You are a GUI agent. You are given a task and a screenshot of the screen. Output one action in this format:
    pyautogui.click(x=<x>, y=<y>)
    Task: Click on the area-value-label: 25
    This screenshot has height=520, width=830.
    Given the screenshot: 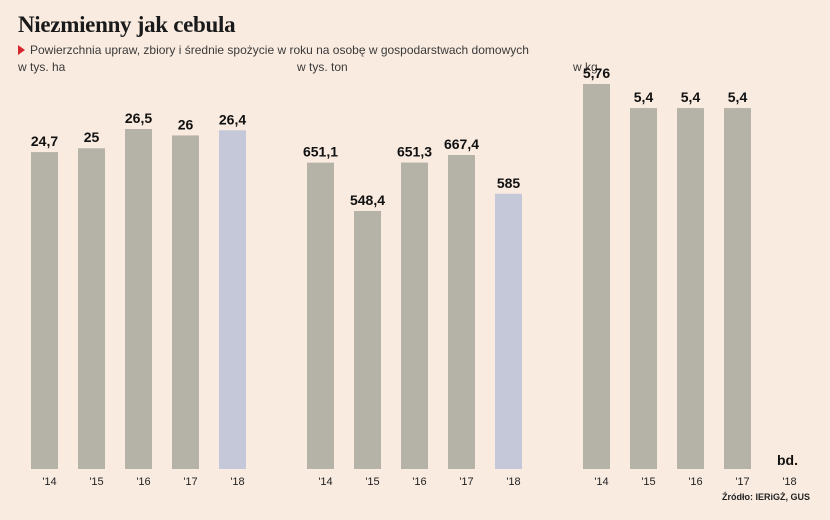 What is the action you would take?
    pyautogui.click(x=92, y=137)
    